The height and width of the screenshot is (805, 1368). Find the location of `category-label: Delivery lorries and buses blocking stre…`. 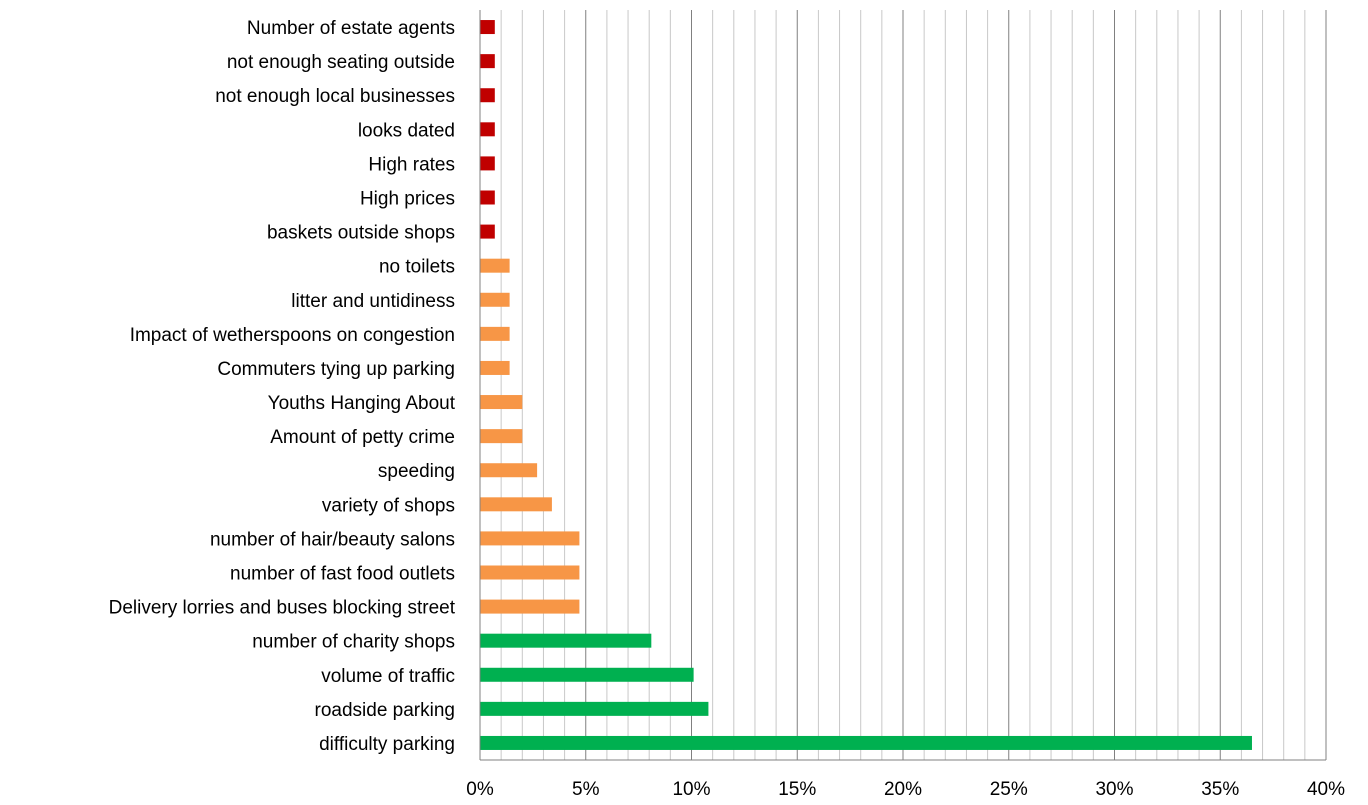

category-label: Delivery lorries and buses blocking stre… is located at coordinates (282, 608).